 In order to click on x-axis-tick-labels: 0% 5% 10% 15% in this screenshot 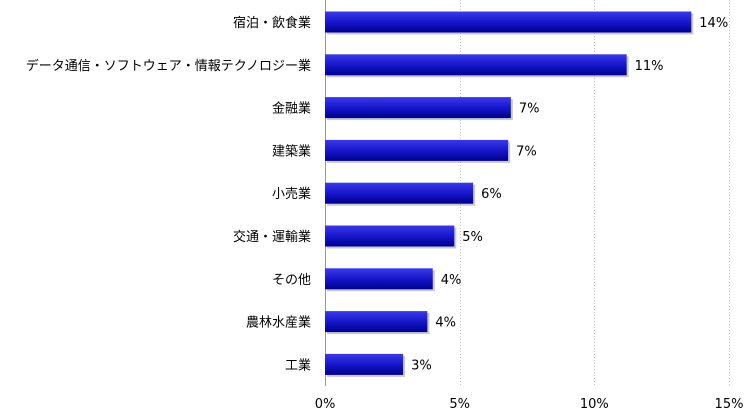, I will do `click(529, 404)`.